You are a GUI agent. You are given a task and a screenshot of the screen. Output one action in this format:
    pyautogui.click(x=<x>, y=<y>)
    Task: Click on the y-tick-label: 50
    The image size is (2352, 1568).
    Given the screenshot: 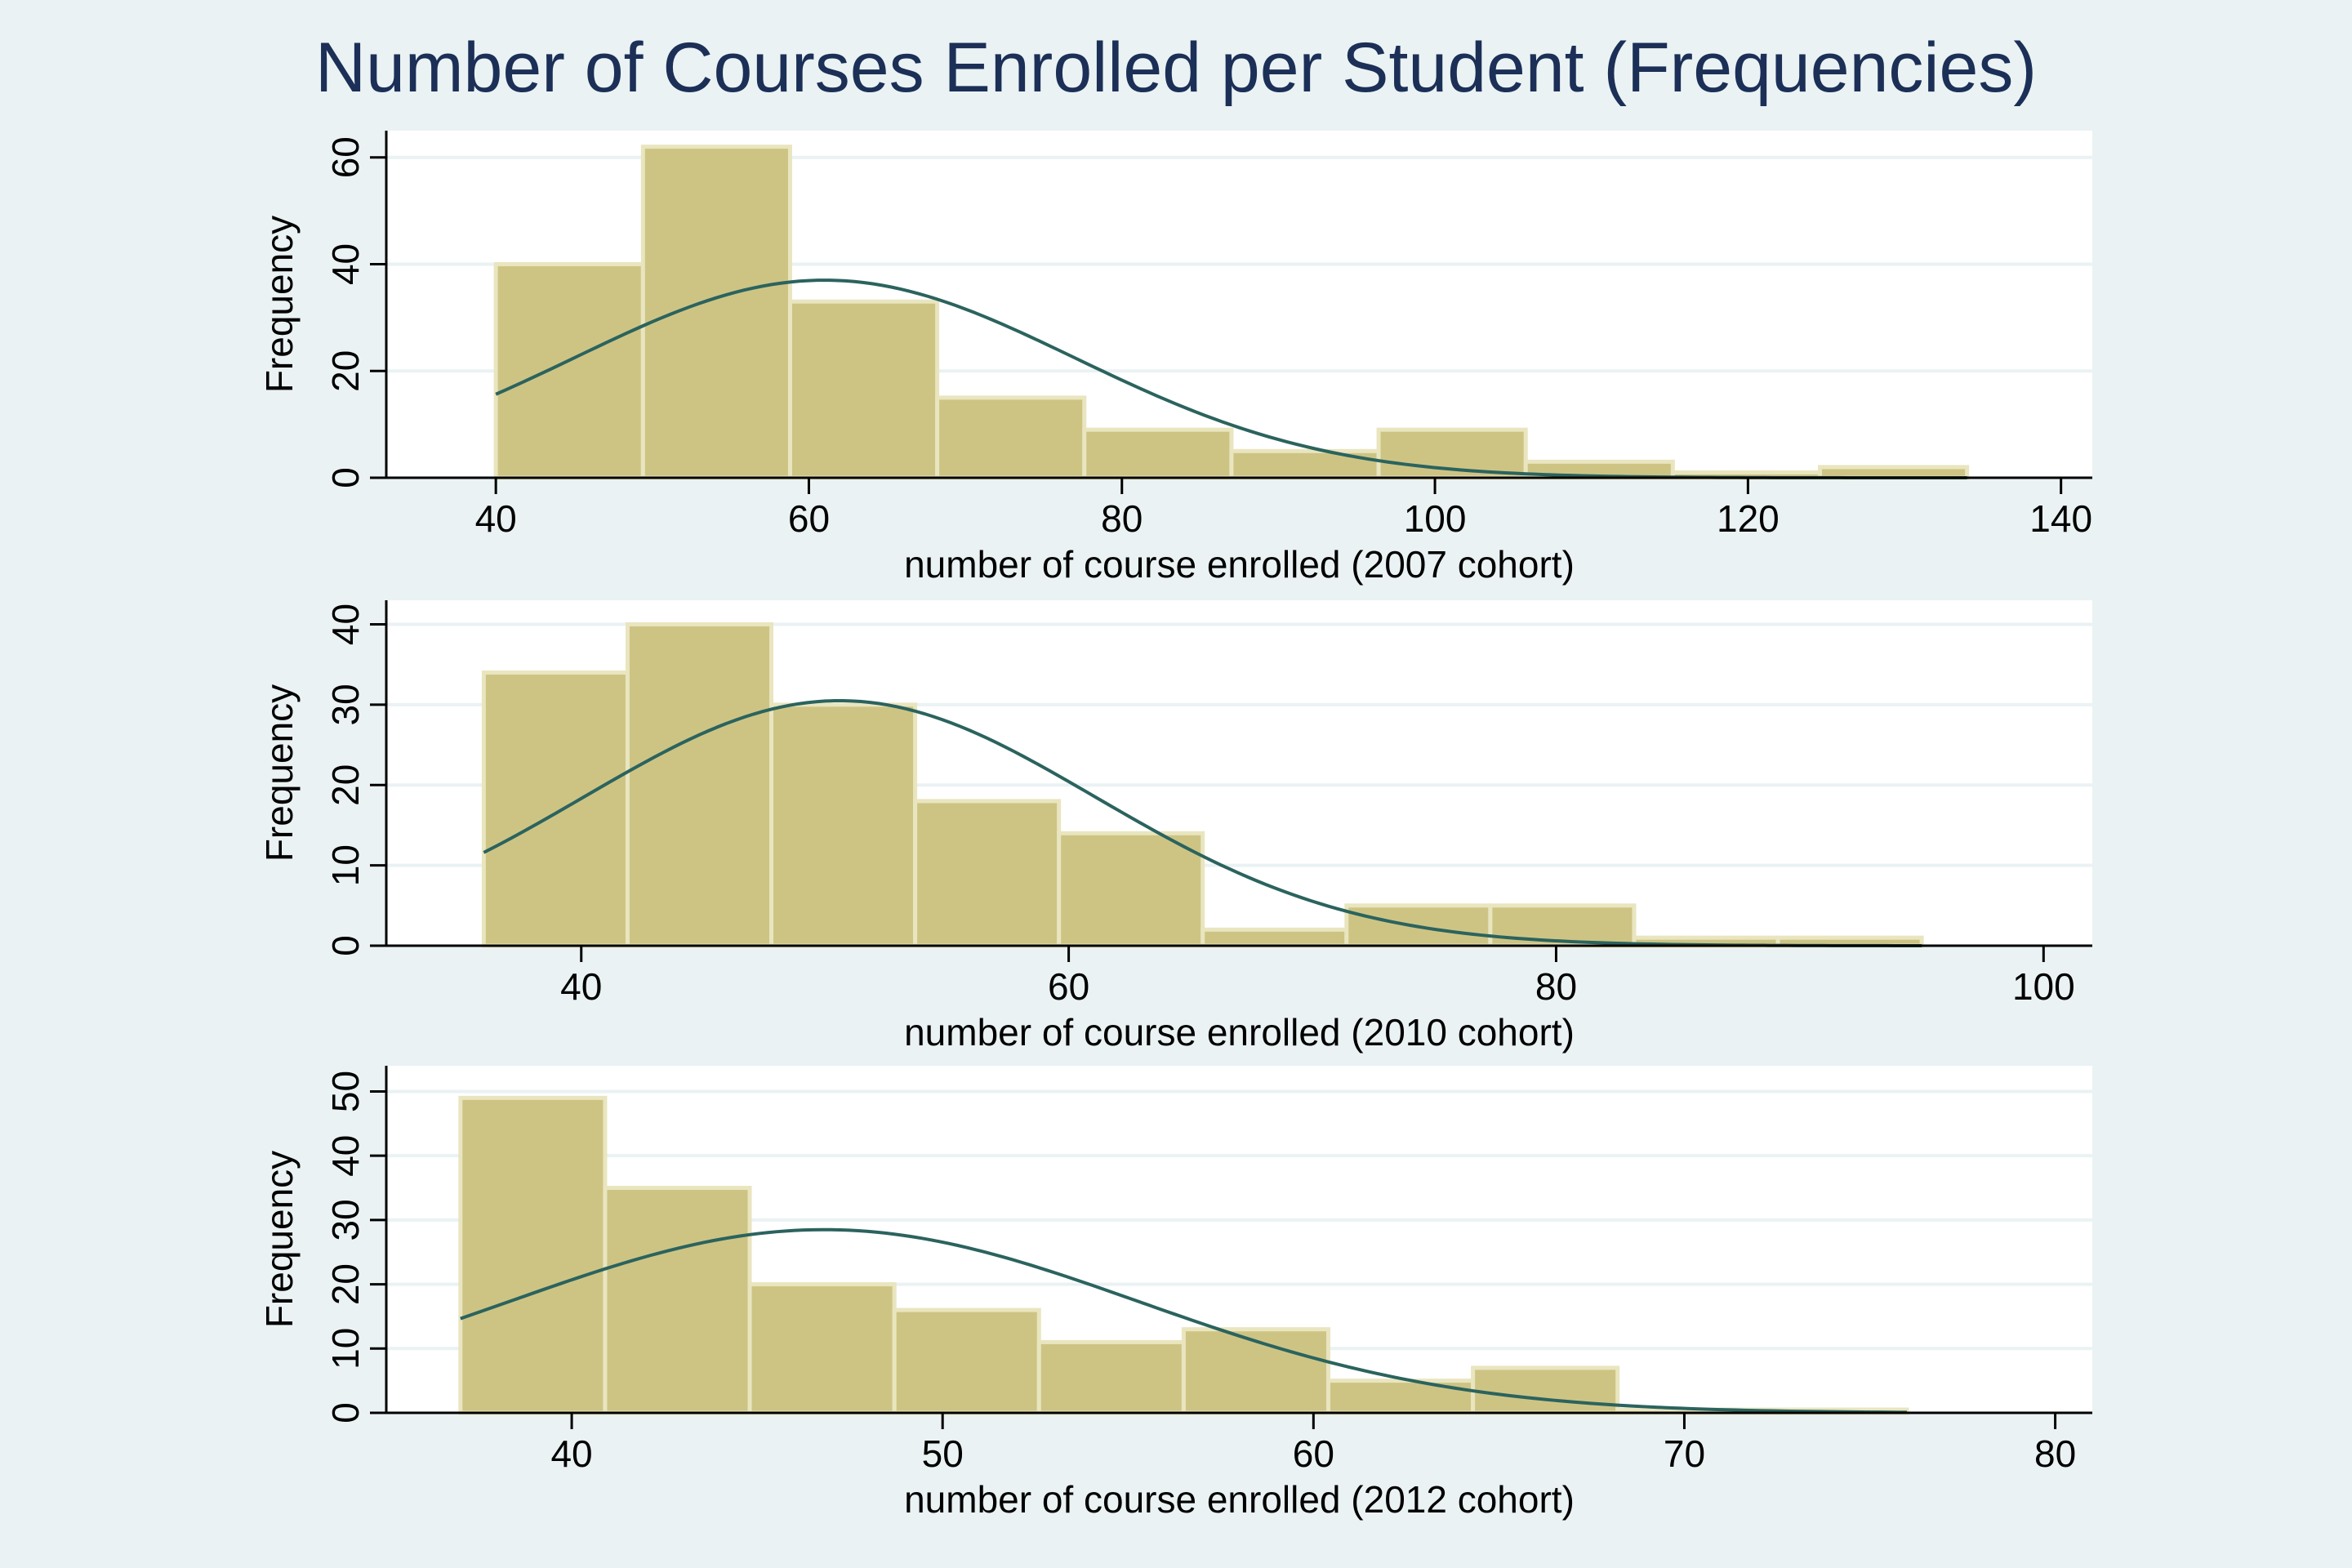 What is the action you would take?
    pyautogui.click(x=345, y=1091)
    